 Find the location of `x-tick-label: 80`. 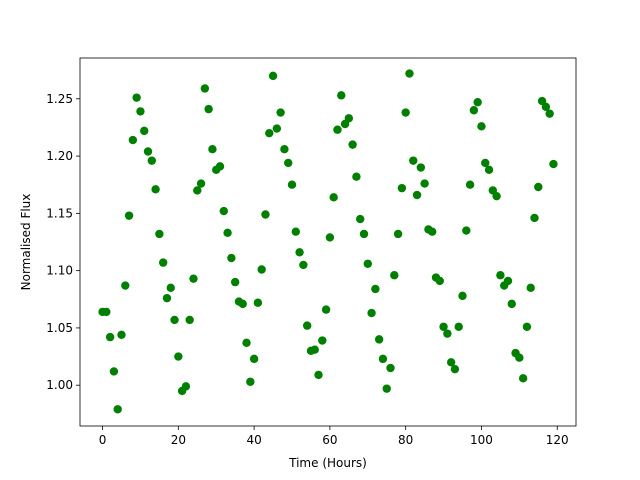

x-tick-label: 80 is located at coordinates (405, 440).